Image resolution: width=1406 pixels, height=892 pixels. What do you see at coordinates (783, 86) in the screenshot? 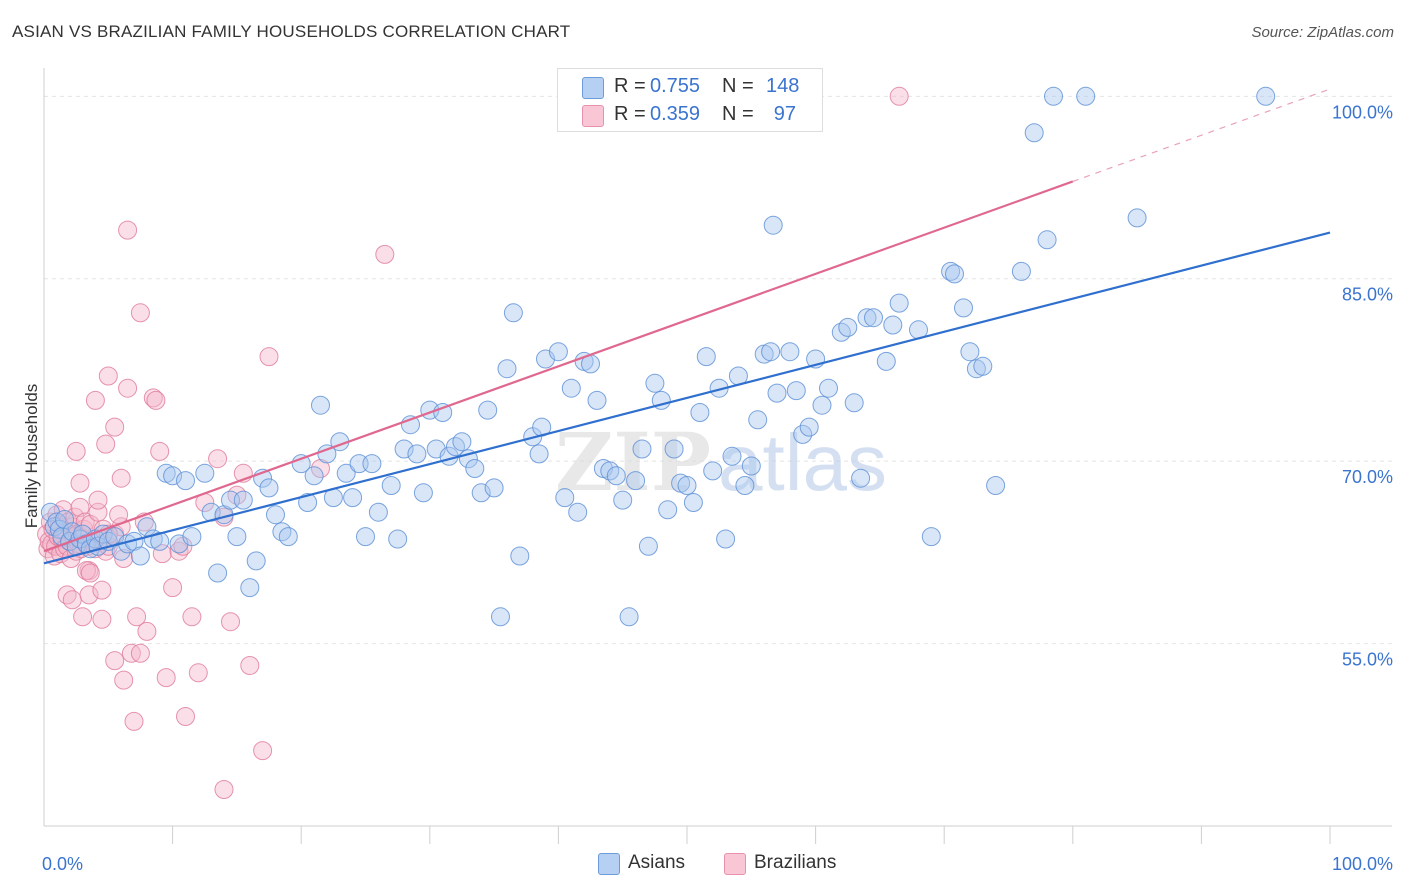
I see `legend-n-value: 148` at bounding box center [783, 86].